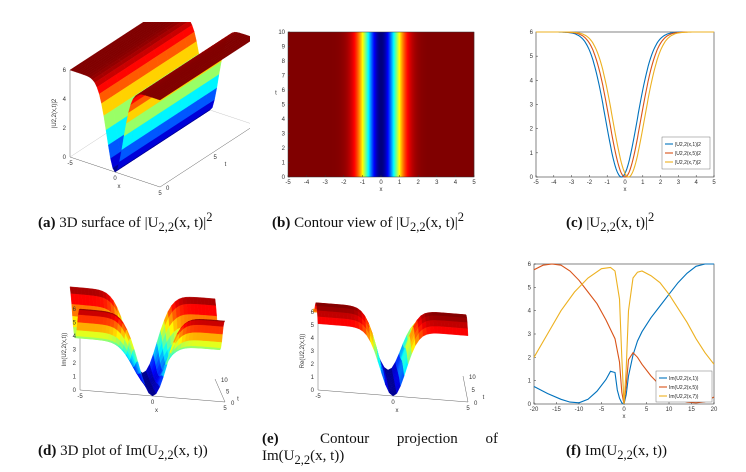  Describe the element at coordinates (226, 165) in the screenshot. I see `t-axis-label: t` at that location.